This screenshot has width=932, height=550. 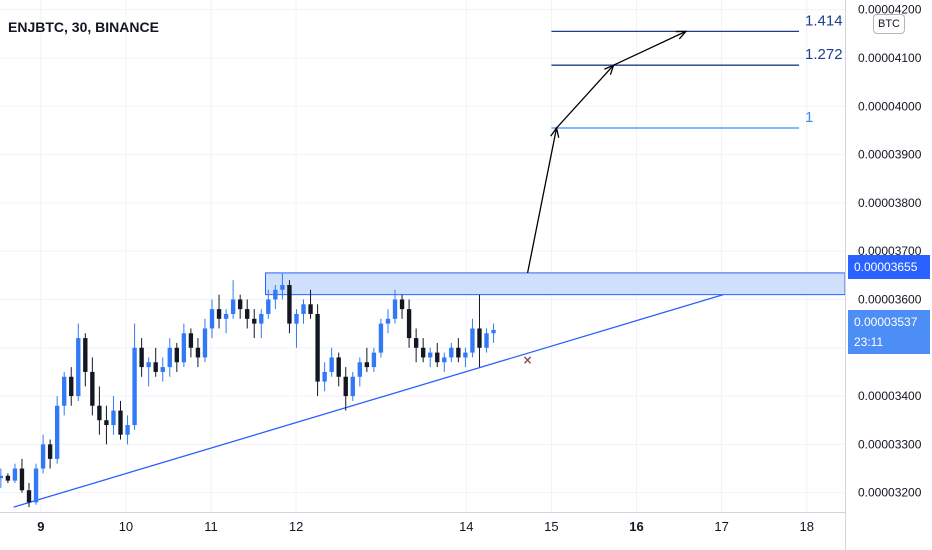 What do you see at coordinates (824, 69) in the screenshot?
I see `fib-labels: 1.414 1.272 1` at bounding box center [824, 69].